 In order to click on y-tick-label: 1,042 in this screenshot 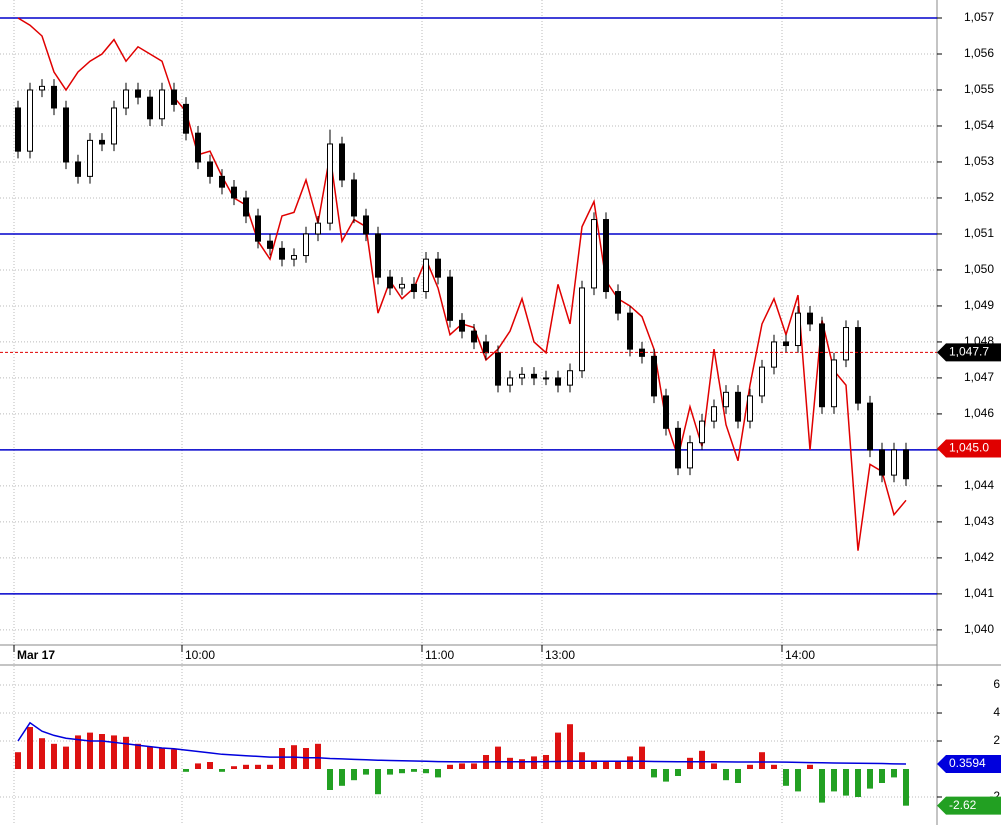, I will do `click(979, 557)`.